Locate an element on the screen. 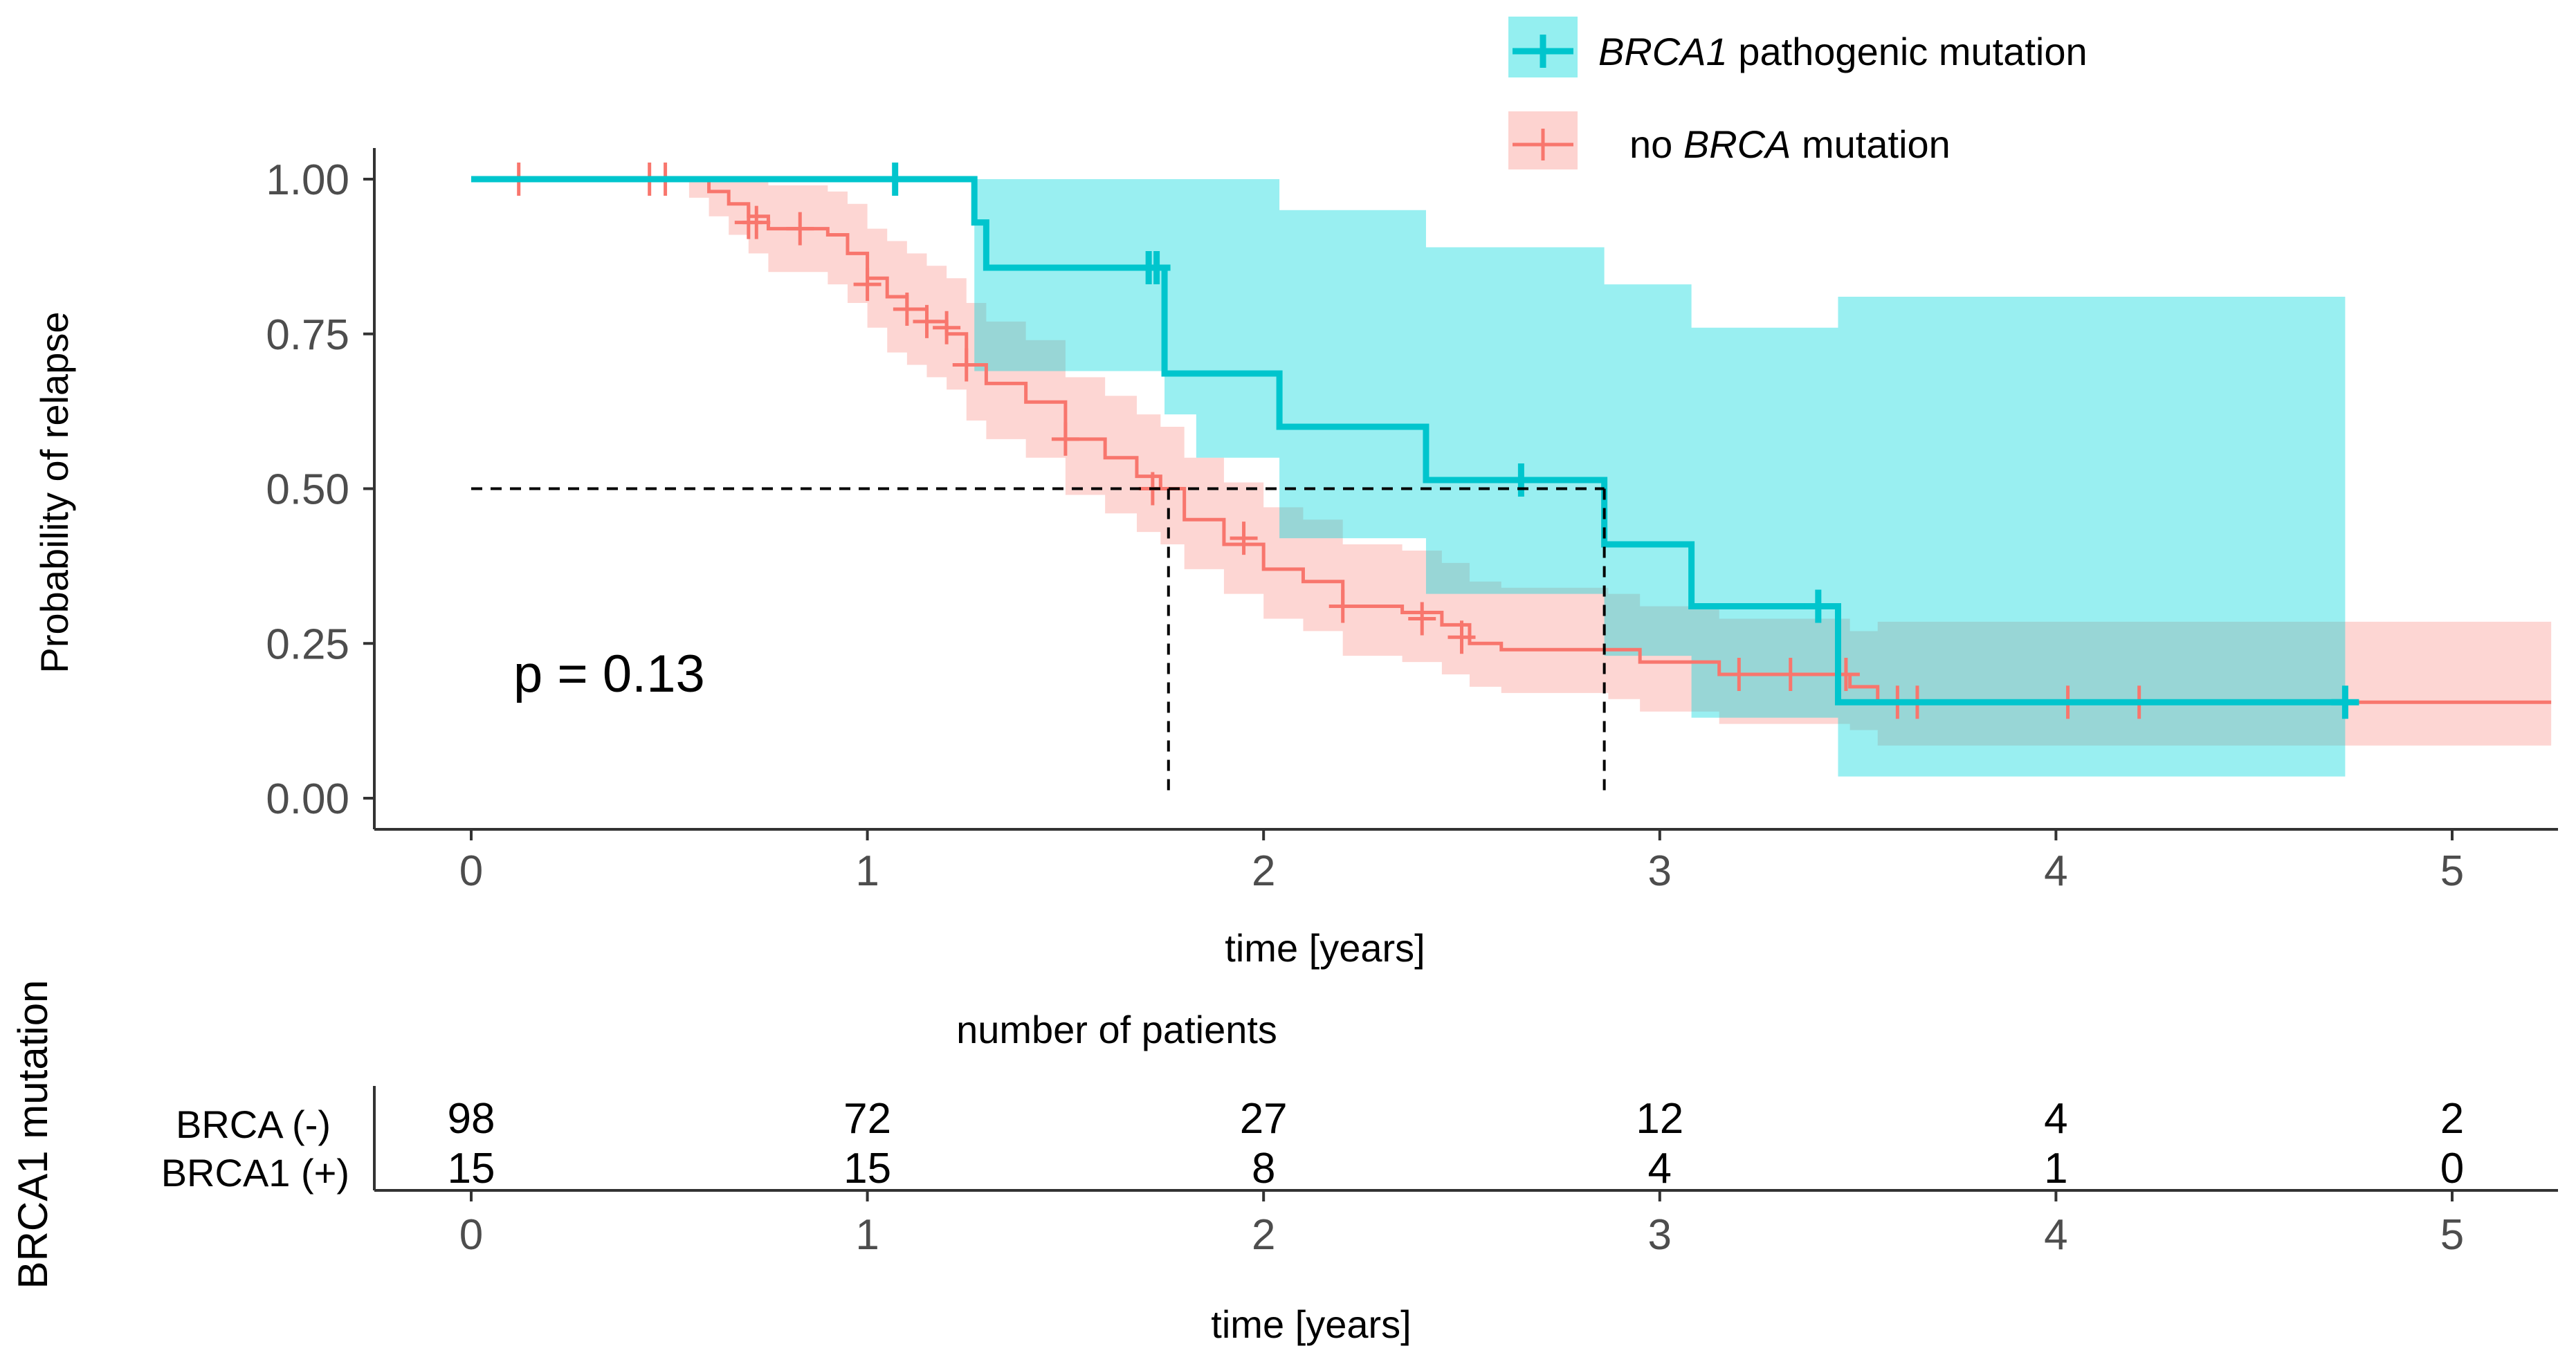 This screenshot has width=2576, height=1364. median-lines is located at coordinates (1039, 642).